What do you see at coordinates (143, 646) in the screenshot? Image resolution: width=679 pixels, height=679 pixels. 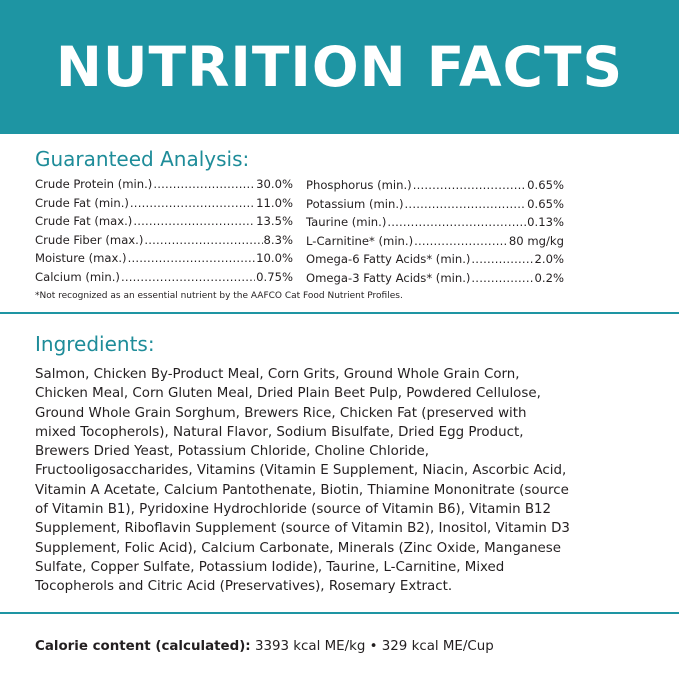 I see `calorie-label: Calorie content (calculated):` at bounding box center [143, 646].